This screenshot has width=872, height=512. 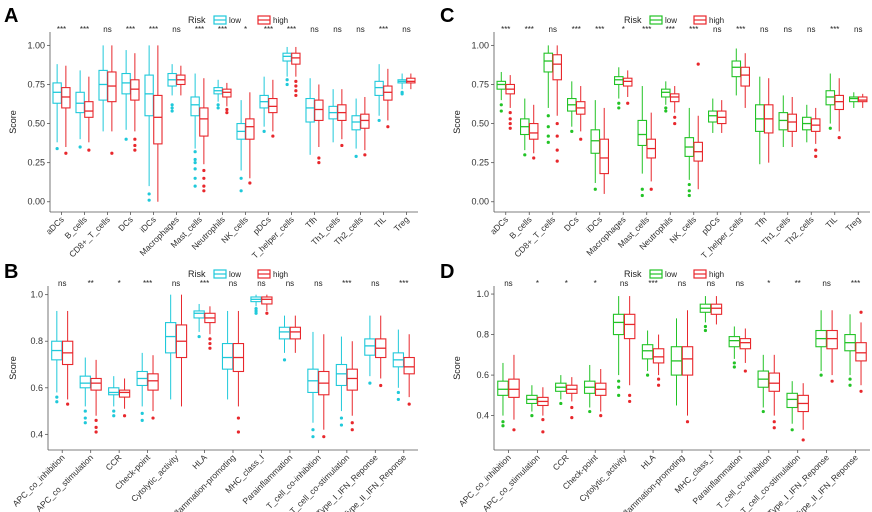 What do you see at coordinates (482, 375) in the screenshot?
I see `y-tick-label: 0.6` at bounding box center [482, 375].